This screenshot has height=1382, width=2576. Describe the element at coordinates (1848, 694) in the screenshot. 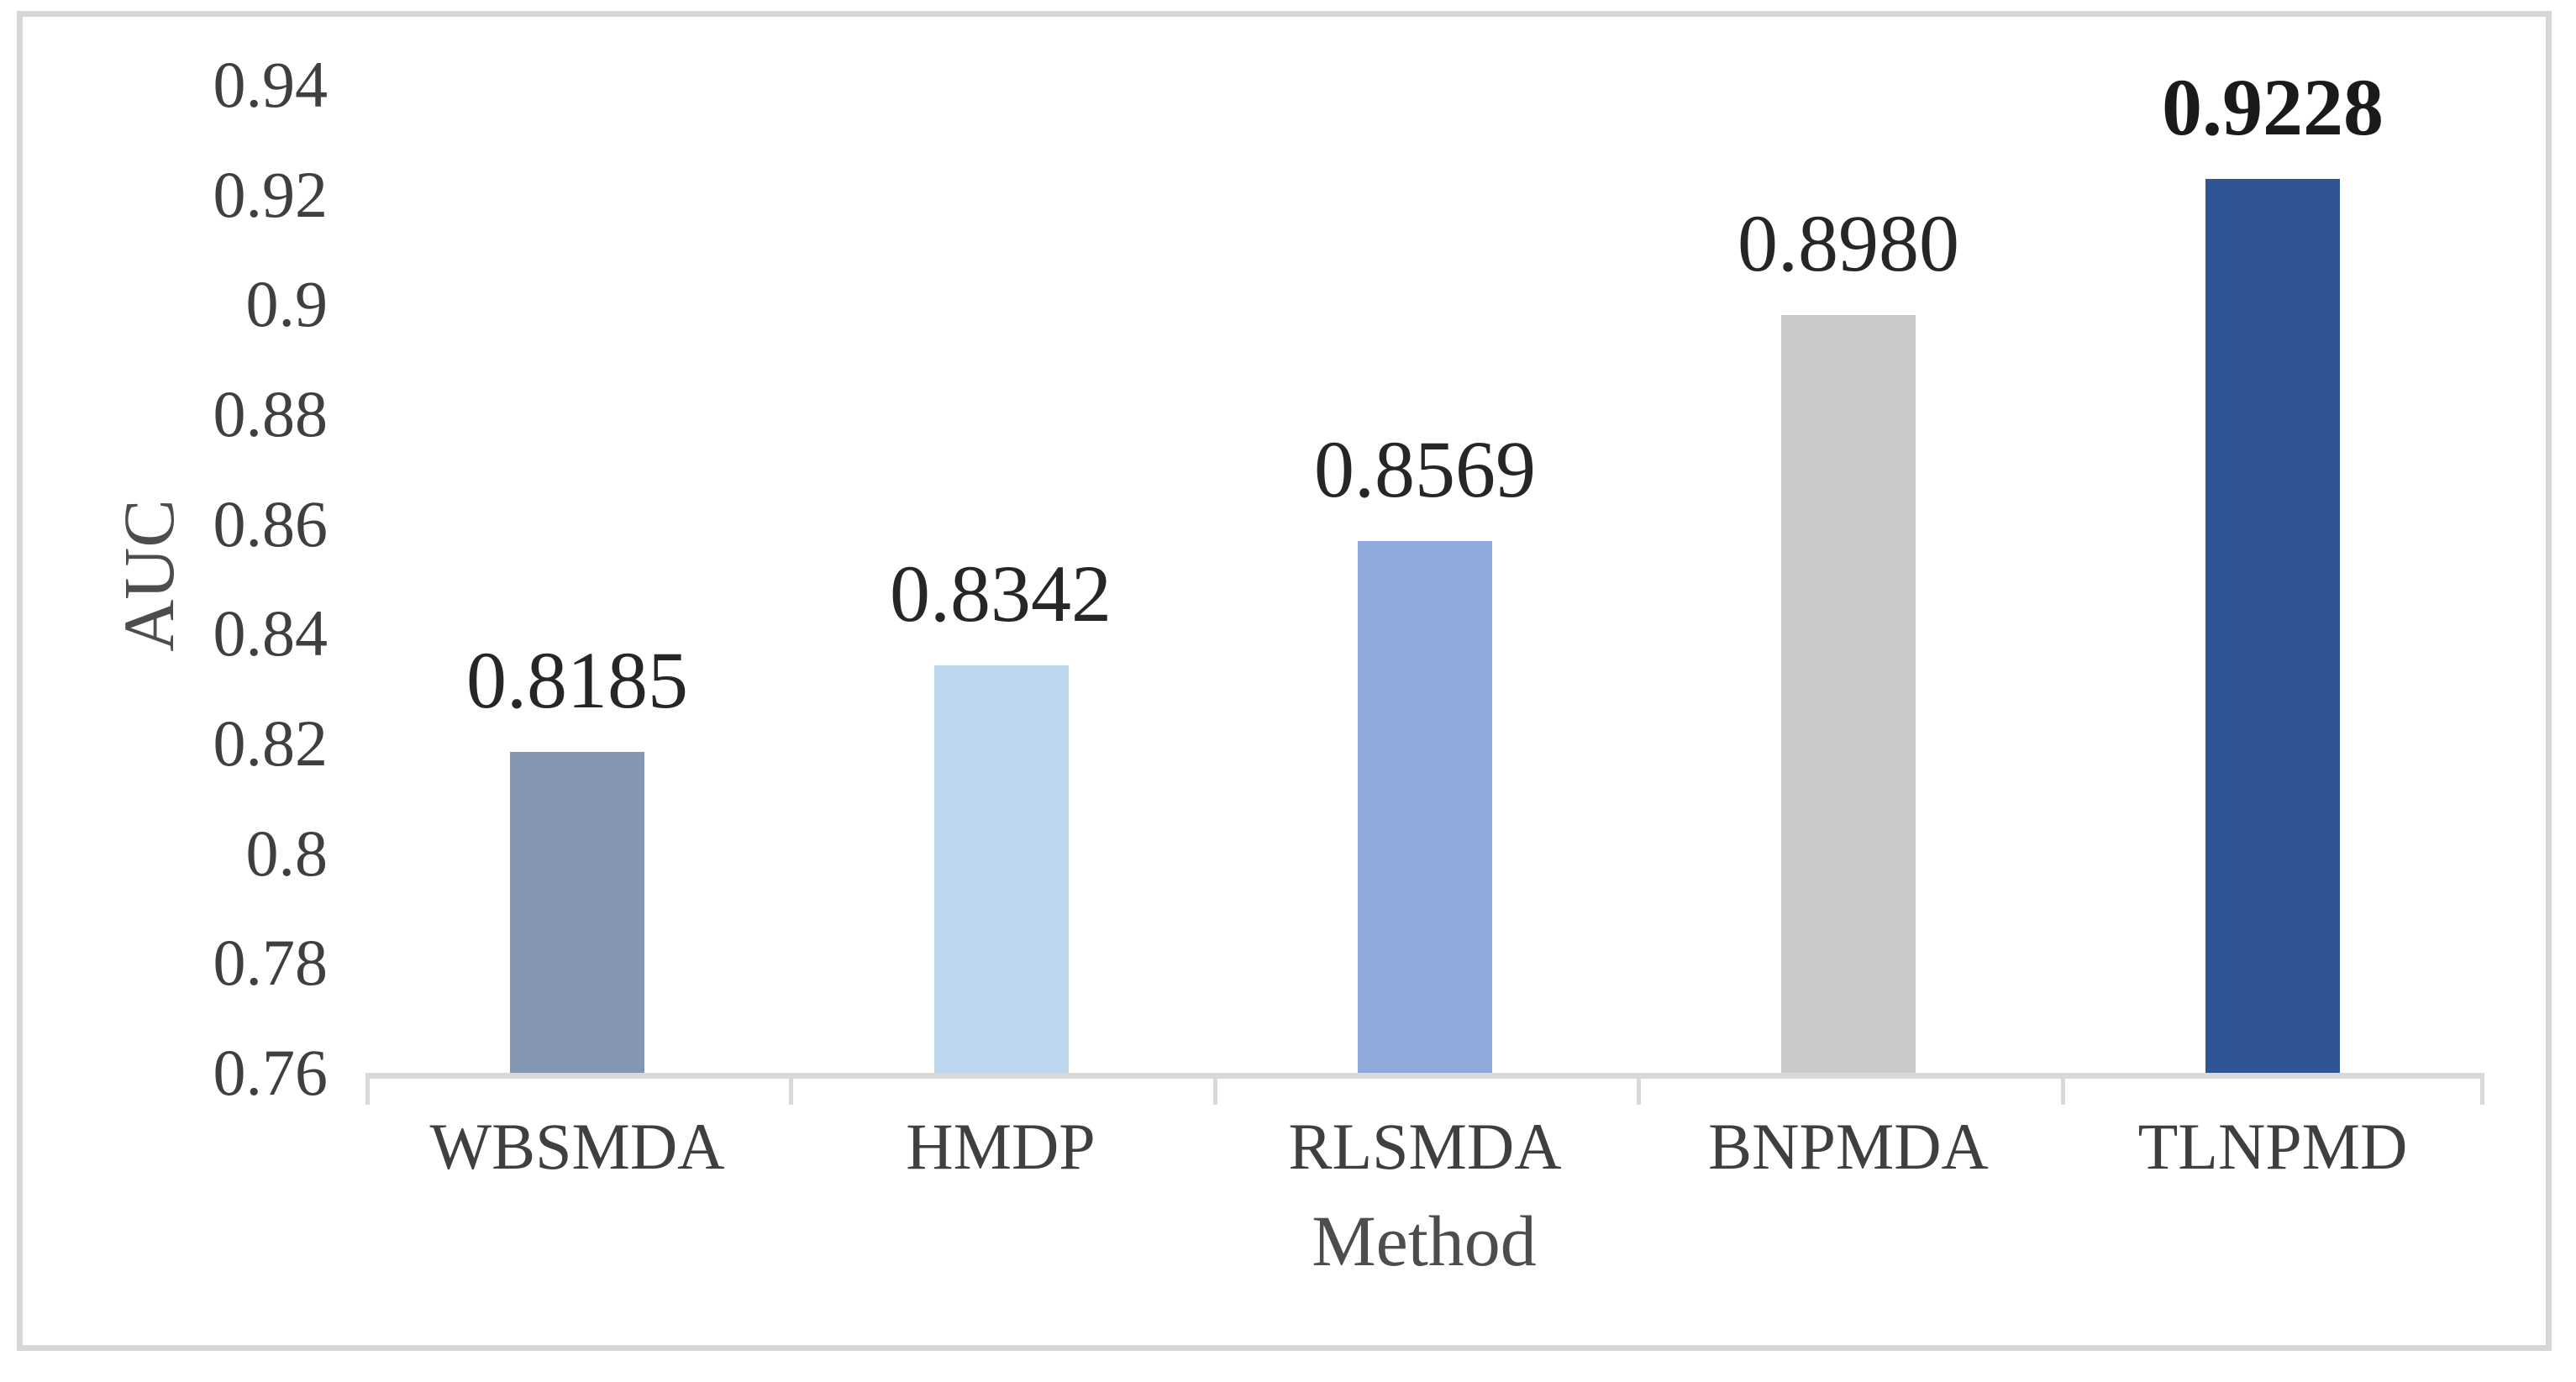

I see `bar-bnpmda` at that location.